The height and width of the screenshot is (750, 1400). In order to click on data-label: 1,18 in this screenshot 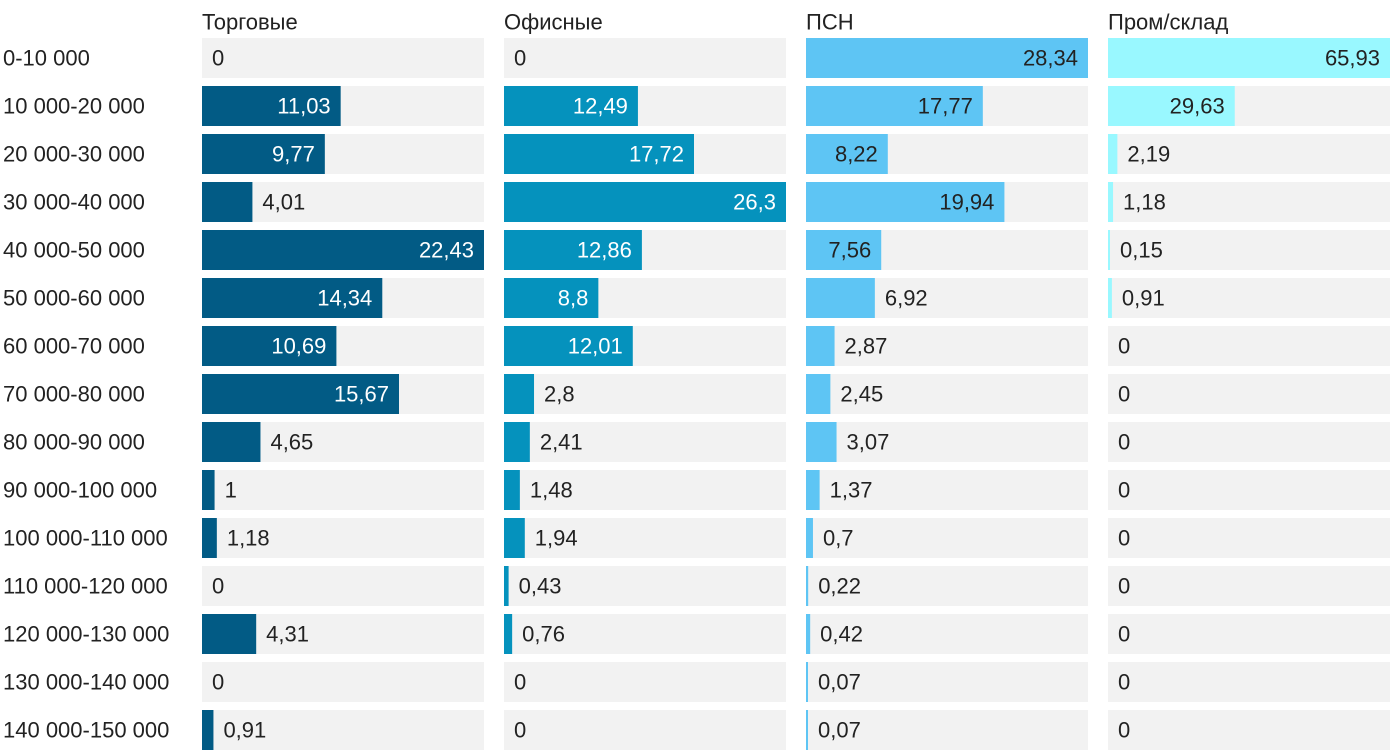, I will do `click(248, 538)`.